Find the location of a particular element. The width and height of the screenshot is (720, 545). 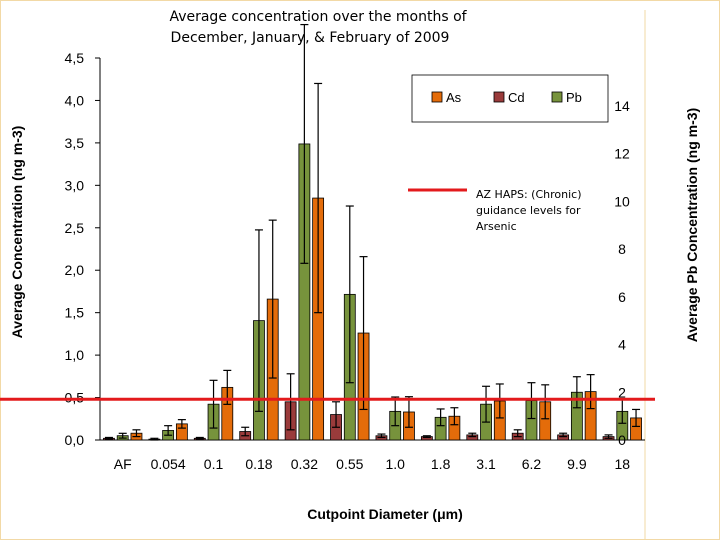

y-tick-label: 2,0 is located at coordinates (75, 270).